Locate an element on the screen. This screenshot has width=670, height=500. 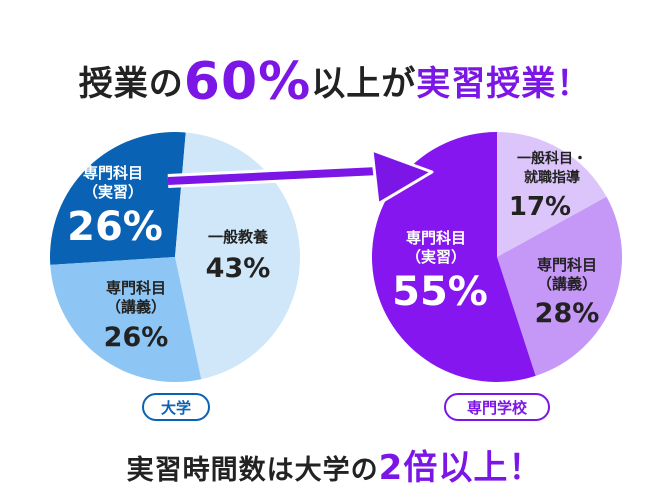
arrow-head-icon is located at coordinates (402, 177).